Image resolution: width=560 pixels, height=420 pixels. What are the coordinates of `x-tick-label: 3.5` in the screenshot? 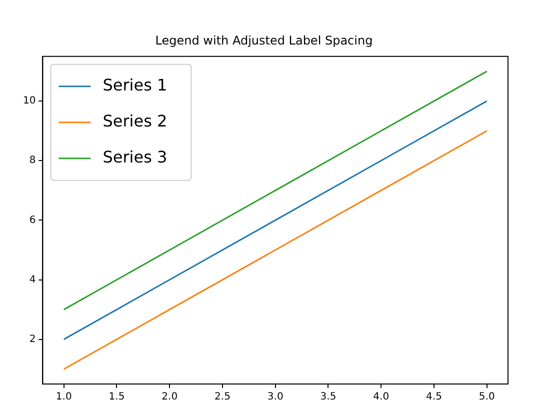 It's located at (328, 397).